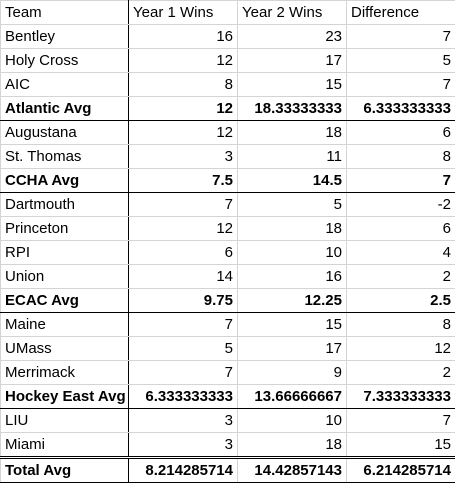 The height and width of the screenshot is (483, 455). What do you see at coordinates (65, 301) in the screenshot?
I see `team-cell: ECAC Avg` at bounding box center [65, 301].